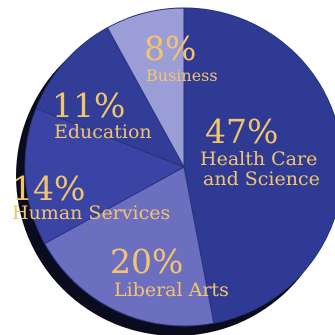 Image resolution: width=335 pixels, height=335 pixels. I want to click on slice-category-label: Human Services, so click(91, 213).